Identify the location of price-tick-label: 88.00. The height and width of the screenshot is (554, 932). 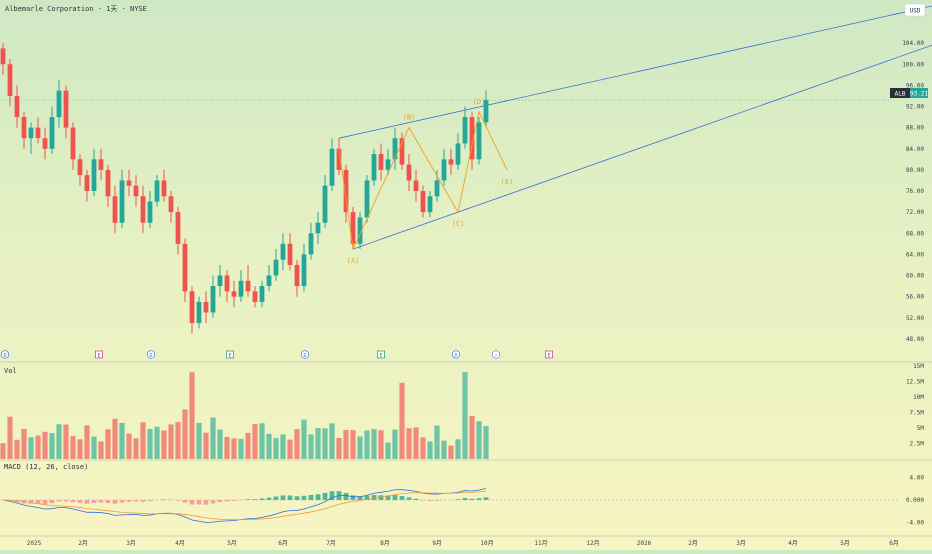
(915, 128).